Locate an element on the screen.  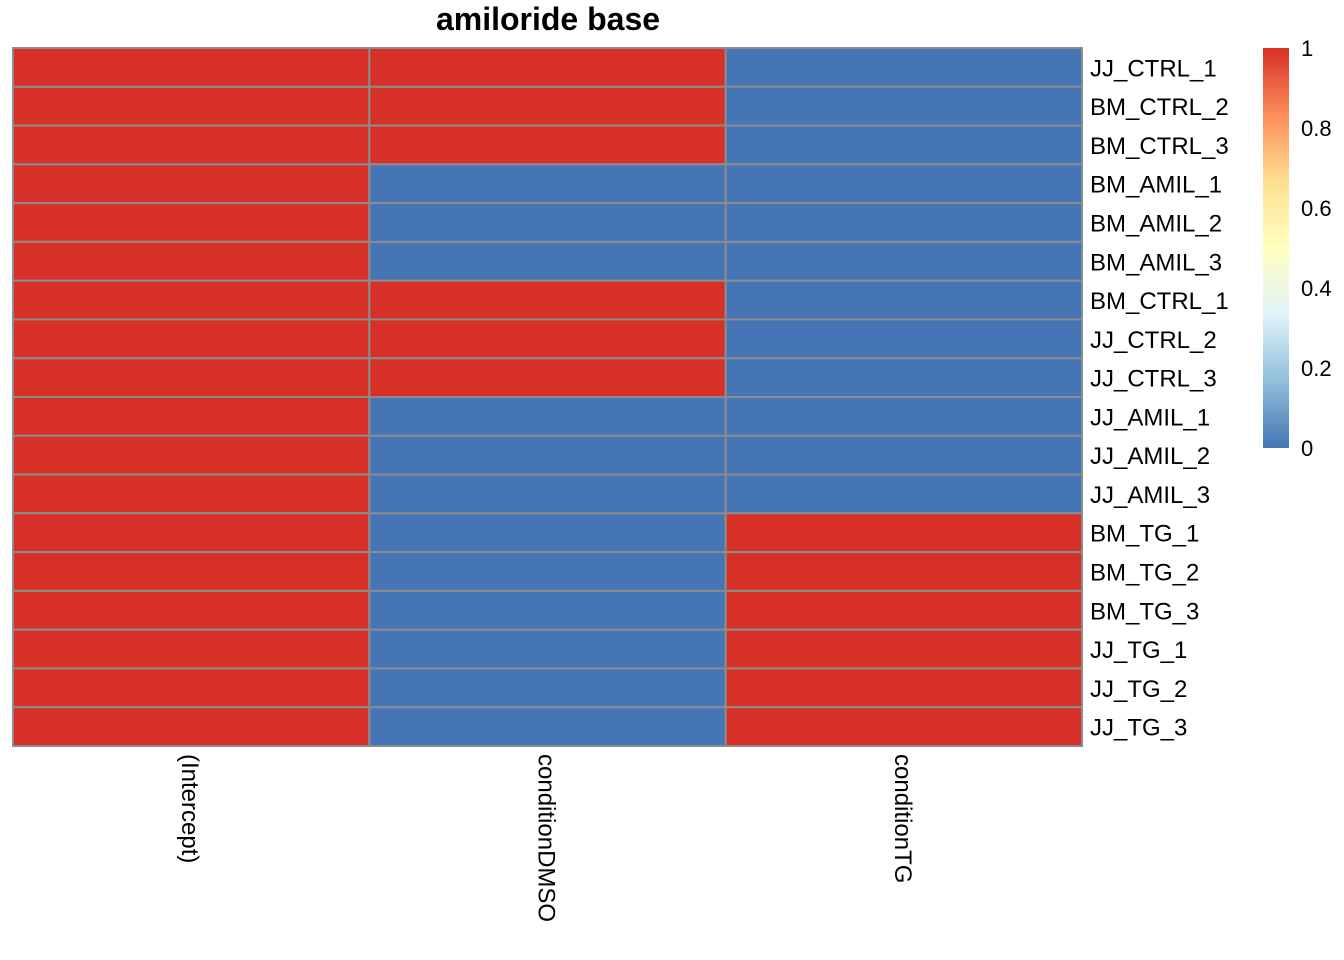
color-legend: 0 0.2 0.4 0.6 0.8 1 is located at coordinates (1297, 248).